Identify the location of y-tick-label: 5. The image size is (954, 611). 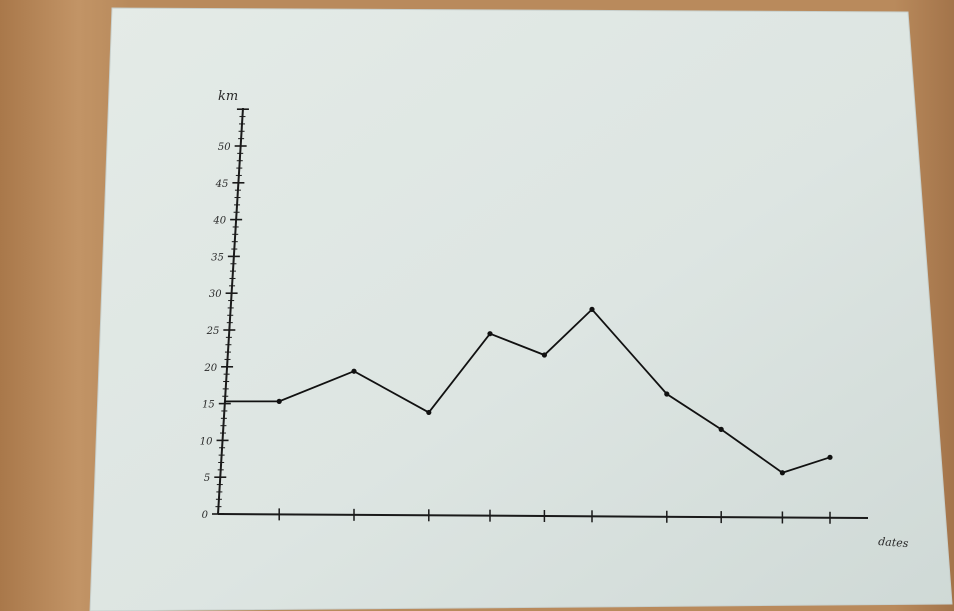
(207, 478).